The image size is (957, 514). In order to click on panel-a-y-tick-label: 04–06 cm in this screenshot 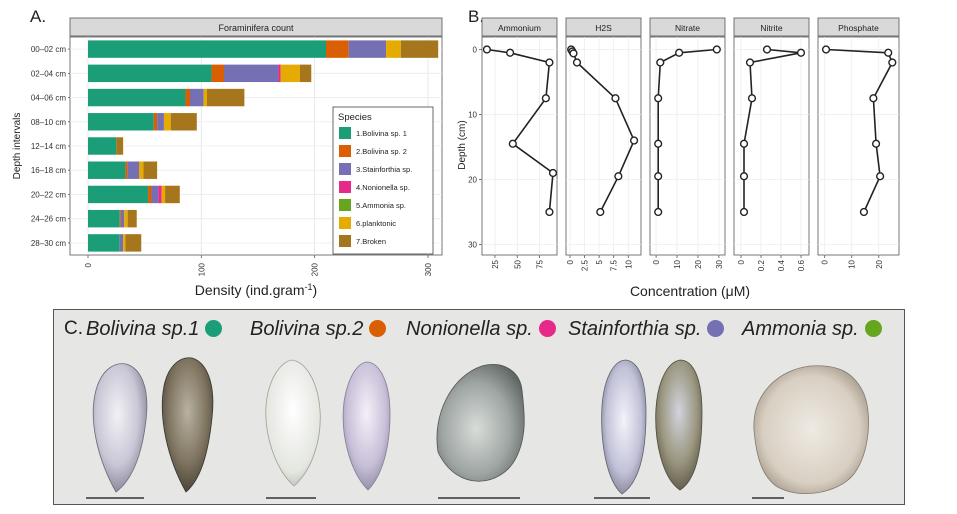, I will do `click(48, 98)`.